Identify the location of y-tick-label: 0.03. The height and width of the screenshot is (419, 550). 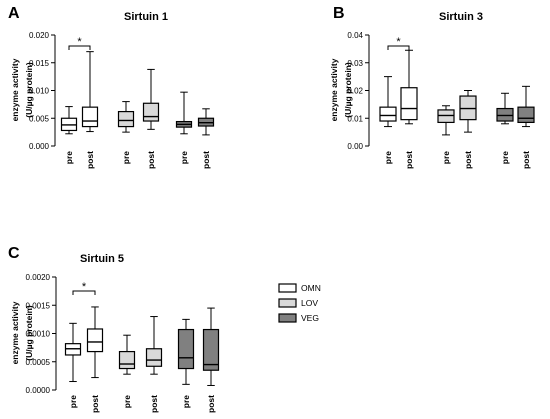
(355, 63).